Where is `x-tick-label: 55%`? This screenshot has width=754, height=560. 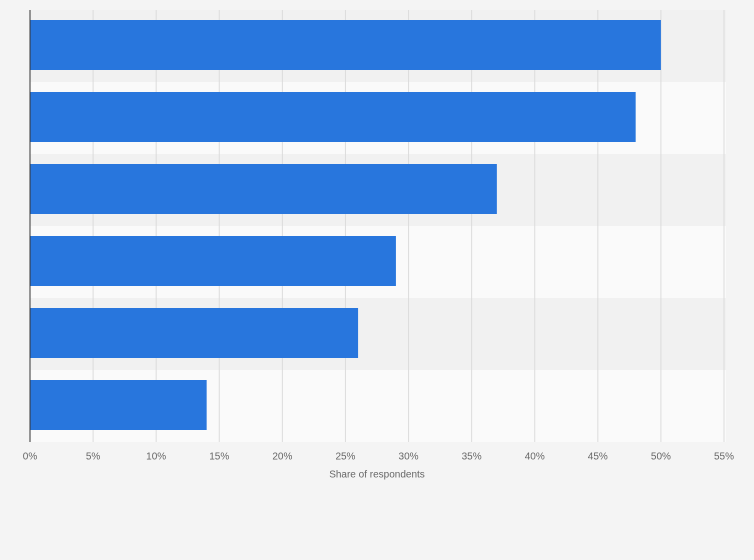 x-tick-label: 55% is located at coordinates (724, 457).